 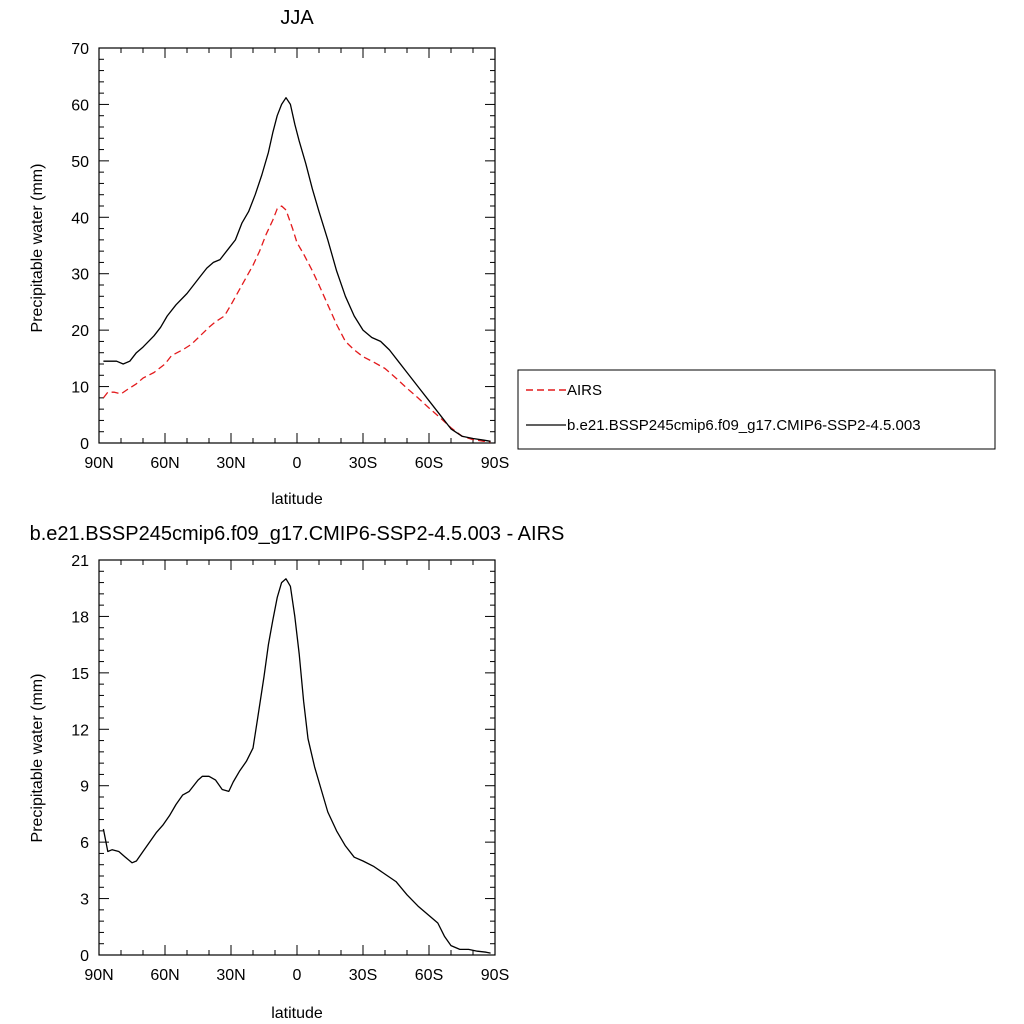 What do you see at coordinates (297, 18) in the screenshot?
I see `chart-title-top: JJA` at bounding box center [297, 18].